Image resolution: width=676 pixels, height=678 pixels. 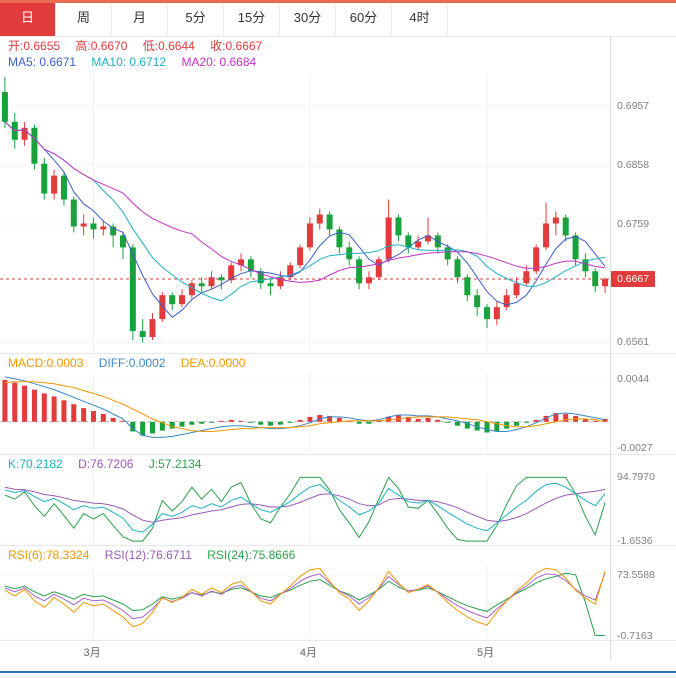 I want to click on diff-value: DIFF:0.0002, so click(x=132, y=363).